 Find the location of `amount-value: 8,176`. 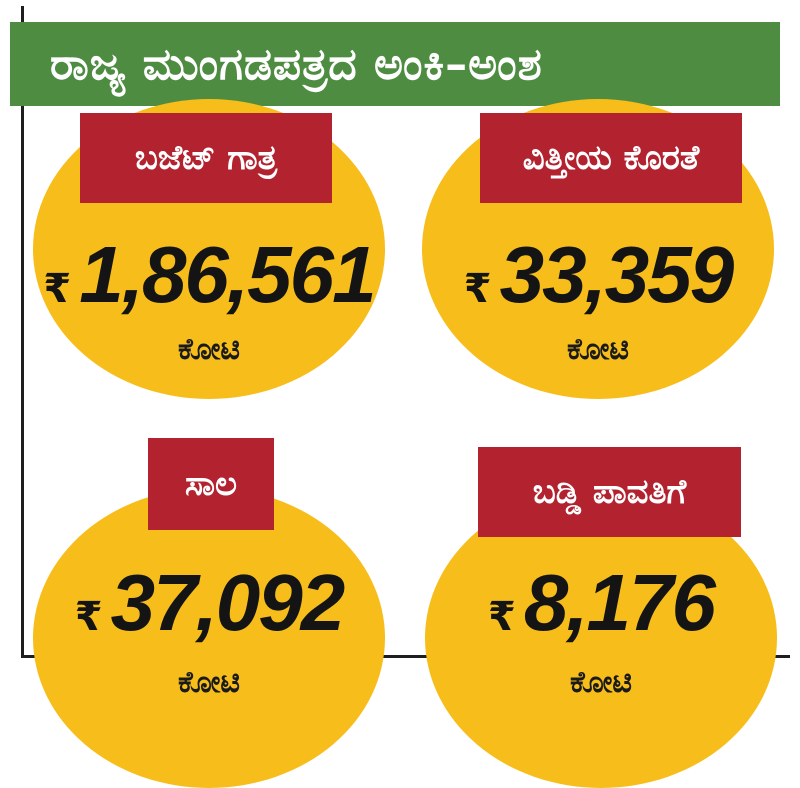

amount-value: 8,176 is located at coordinates (619, 602).